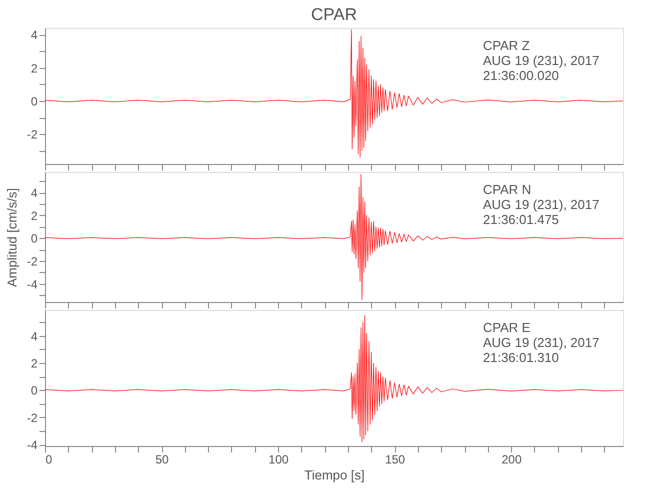 The width and height of the screenshot is (650, 500). I want to click on annotation: 21:36:01.310, so click(521, 357).